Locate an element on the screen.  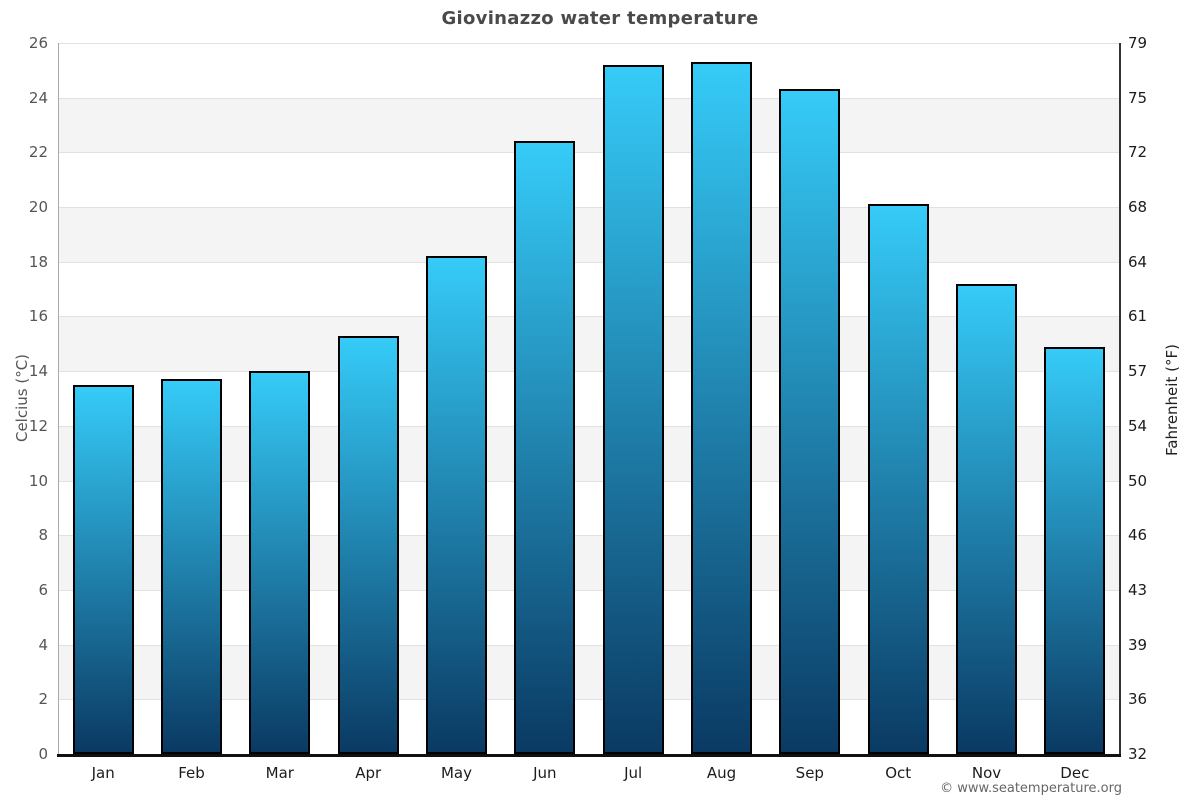
x-tick-month: Aug is located at coordinates (721, 773).